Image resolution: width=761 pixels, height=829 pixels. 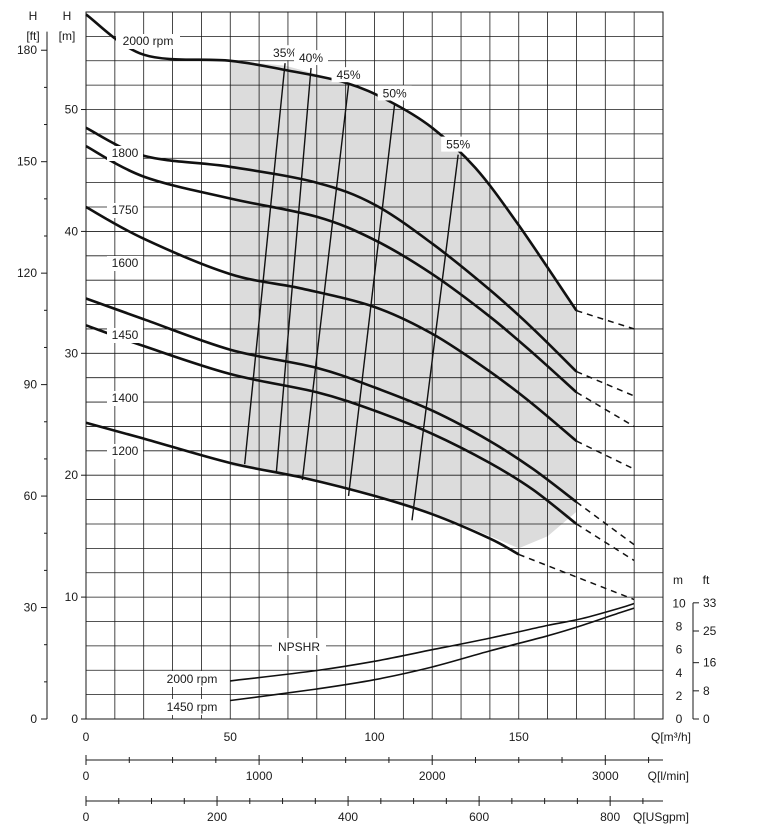 What do you see at coordinates (27, 162) in the screenshot?
I see `y-ft-tick-label: 150` at bounding box center [27, 162].